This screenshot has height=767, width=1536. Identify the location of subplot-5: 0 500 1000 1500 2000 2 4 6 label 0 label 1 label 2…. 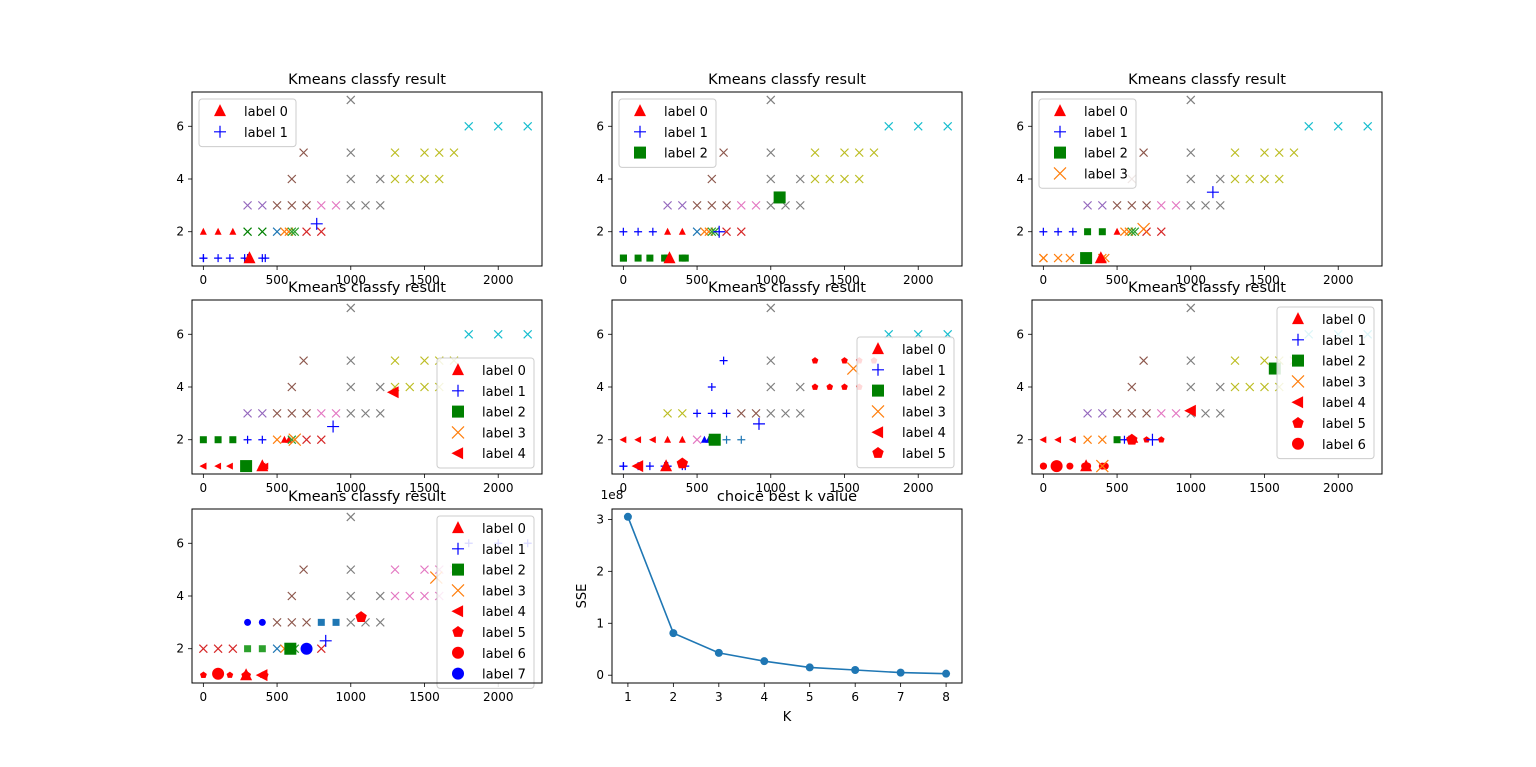
(779, 387).